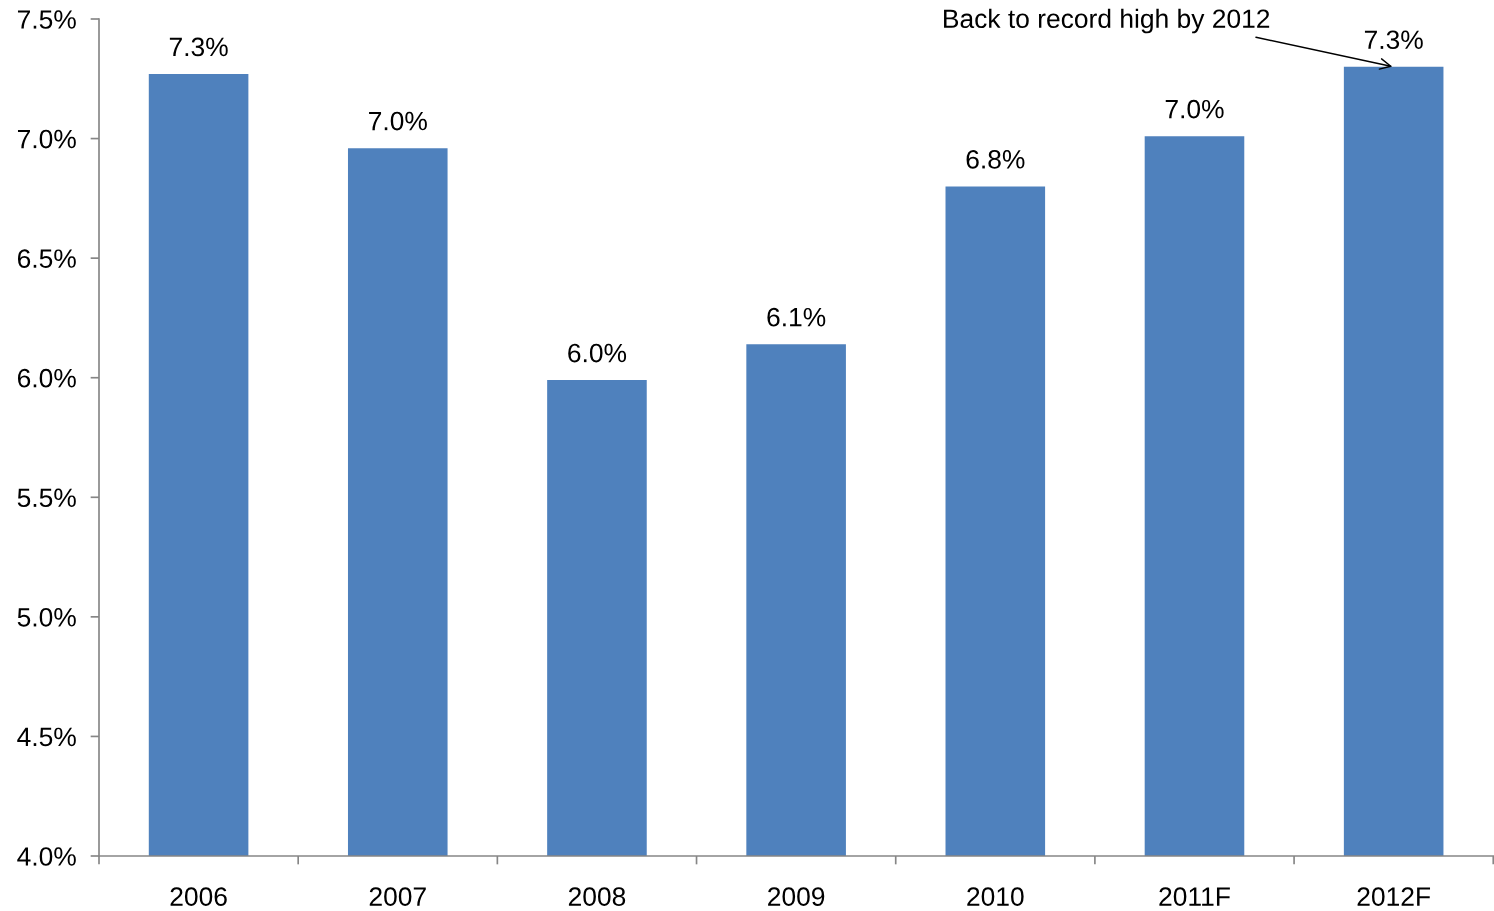 The height and width of the screenshot is (911, 1494). Describe the element at coordinates (995, 159) in the screenshot. I see `data-label: 6.8%` at that location.